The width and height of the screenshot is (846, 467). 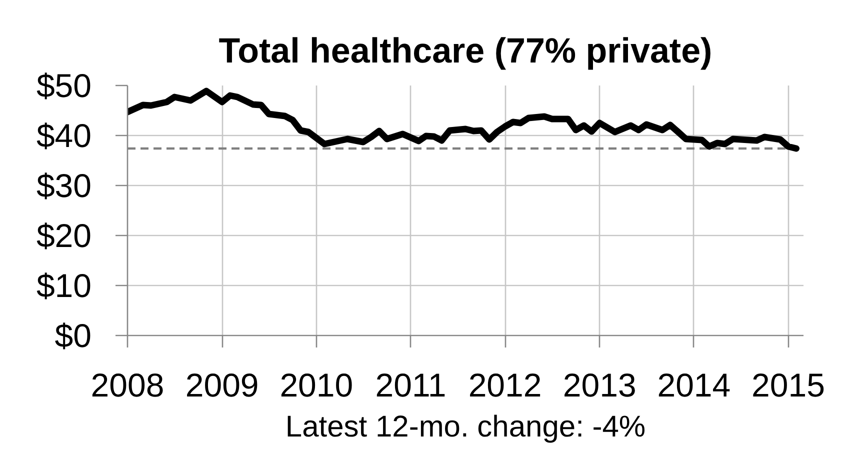 I want to click on chart-title: Total healthcare (77% private), so click(x=465, y=51).